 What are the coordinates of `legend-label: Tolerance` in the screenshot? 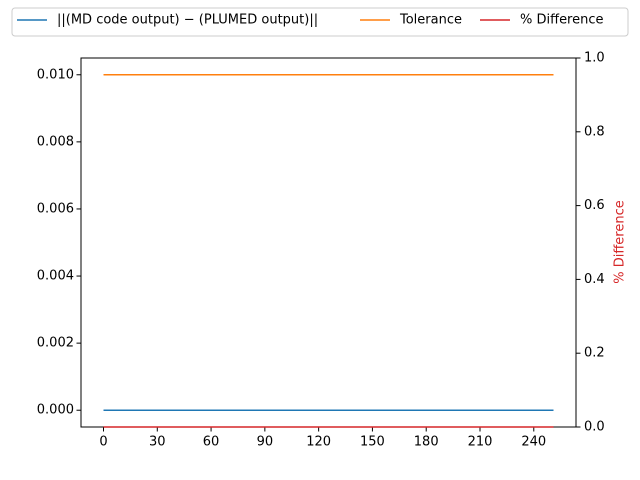 It's located at (430, 20).